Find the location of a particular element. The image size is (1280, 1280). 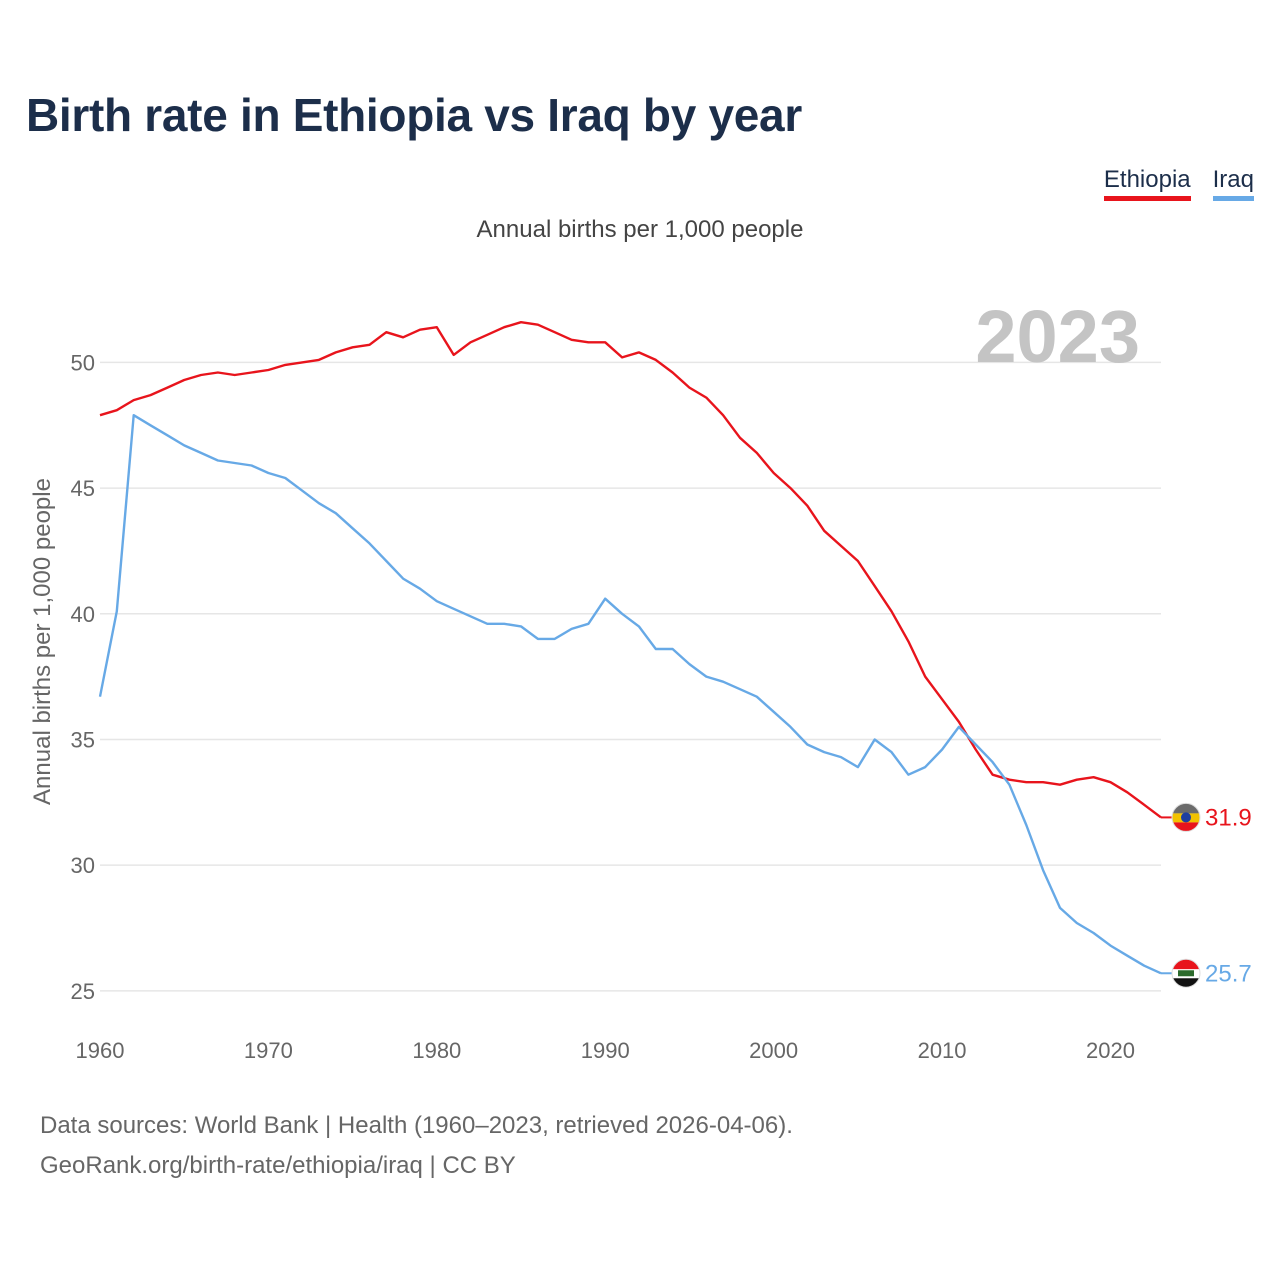

y-axis-label: Annual births per 1,000 people is located at coordinates (42, 641).